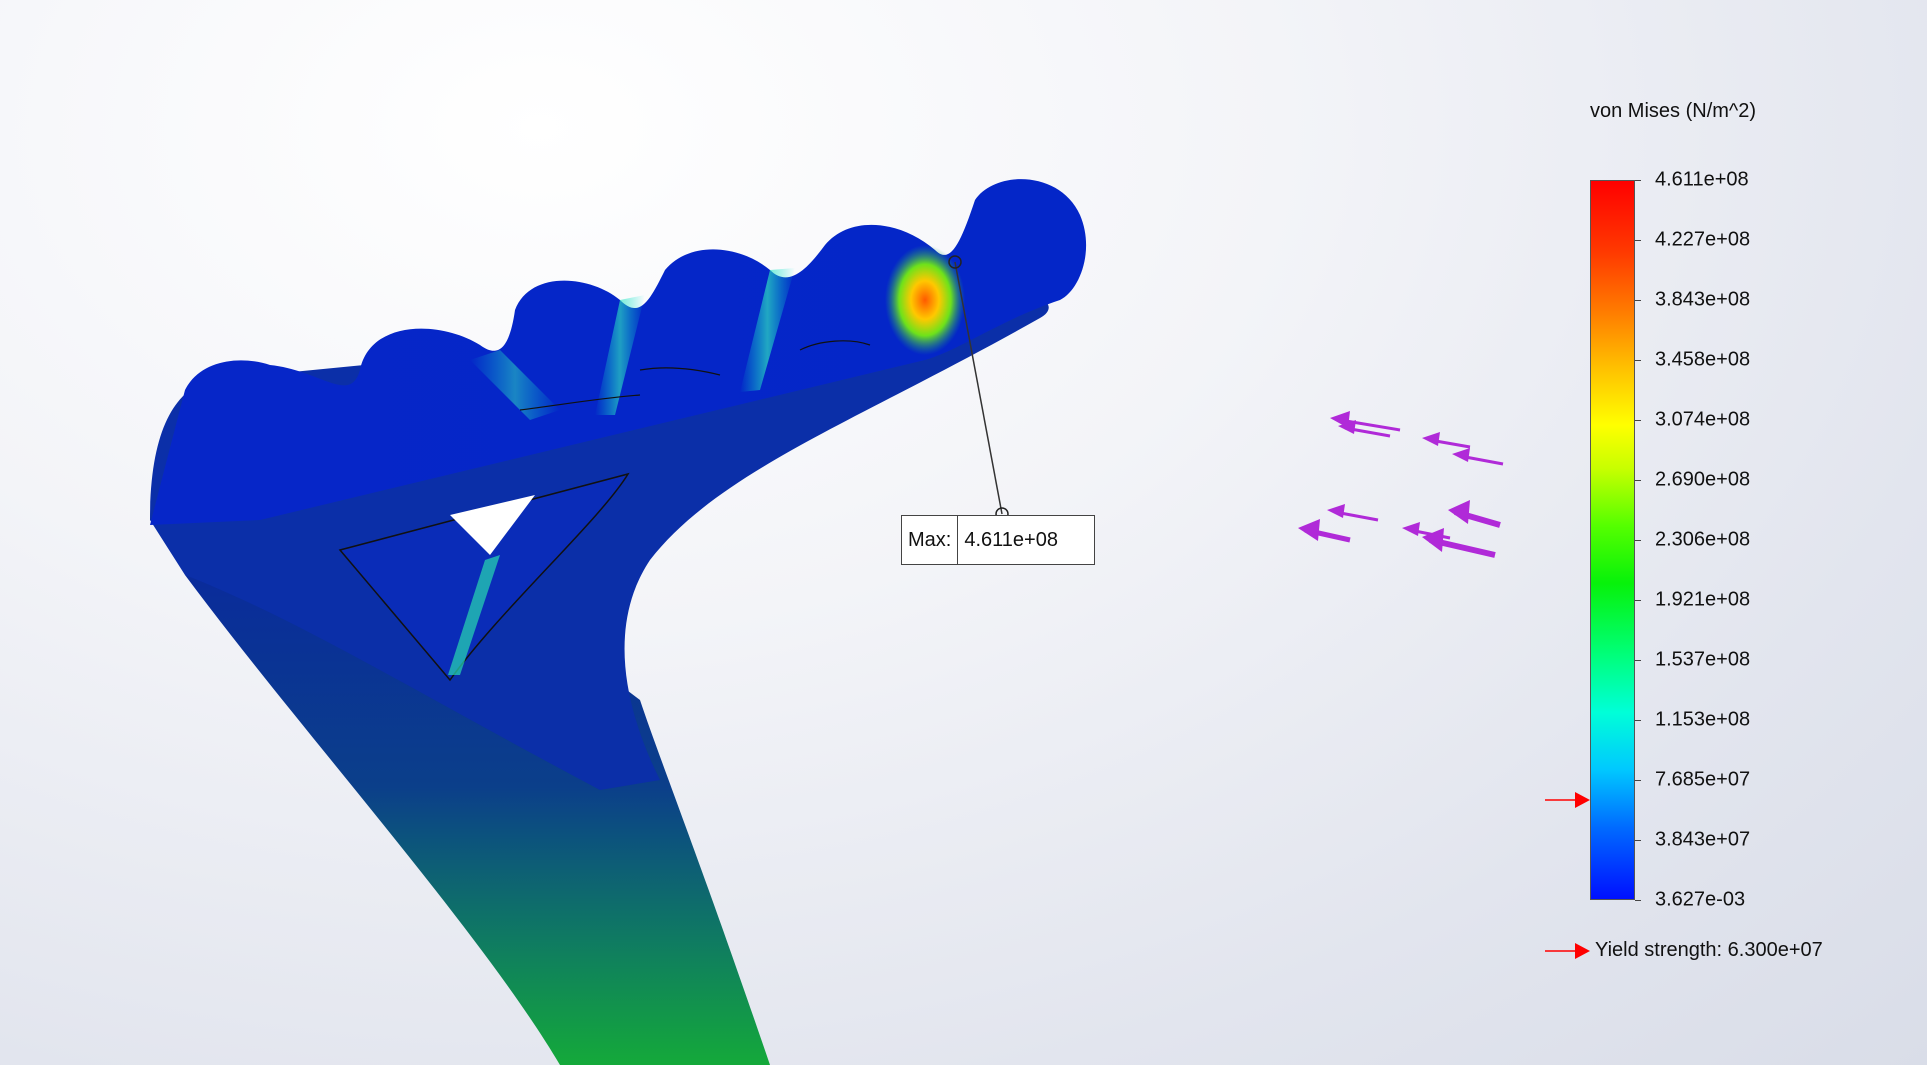  Describe the element at coordinates (1011, 540) in the screenshot. I see `probe-value: 4.611e+08` at that location.